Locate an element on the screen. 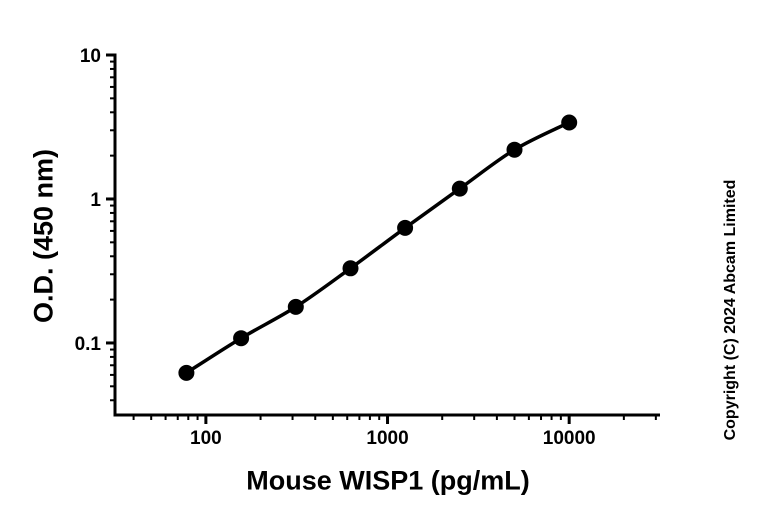 The width and height of the screenshot is (768, 522). x-tick-label: 100 is located at coordinates (206, 438).